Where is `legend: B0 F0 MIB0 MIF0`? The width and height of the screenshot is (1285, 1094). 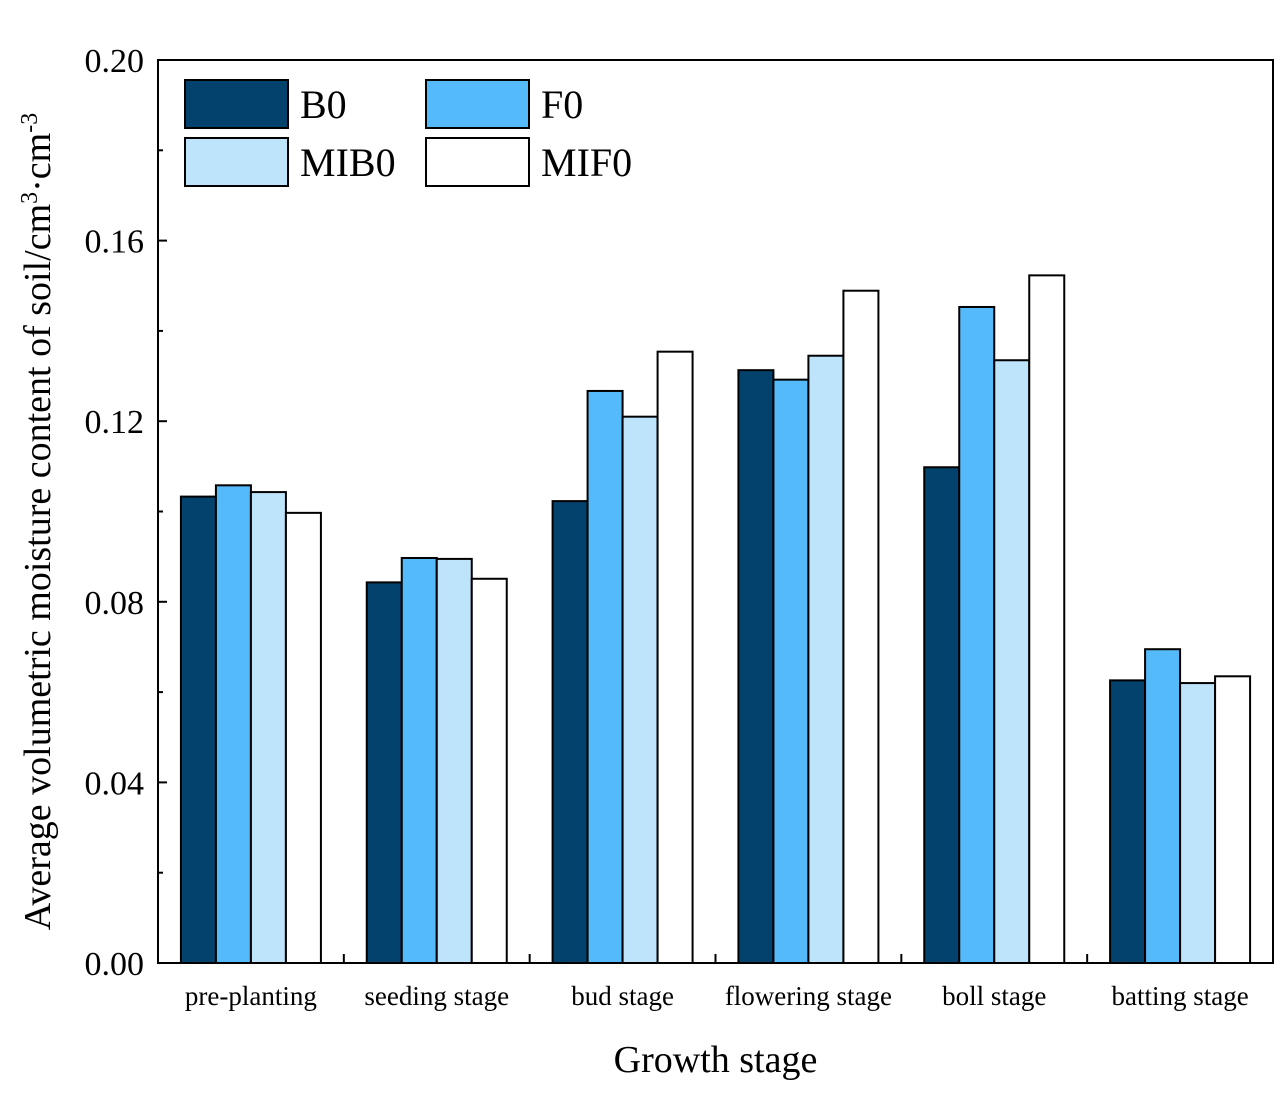
legend: B0 F0 MIB0 MIF0 is located at coordinates (408, 133).